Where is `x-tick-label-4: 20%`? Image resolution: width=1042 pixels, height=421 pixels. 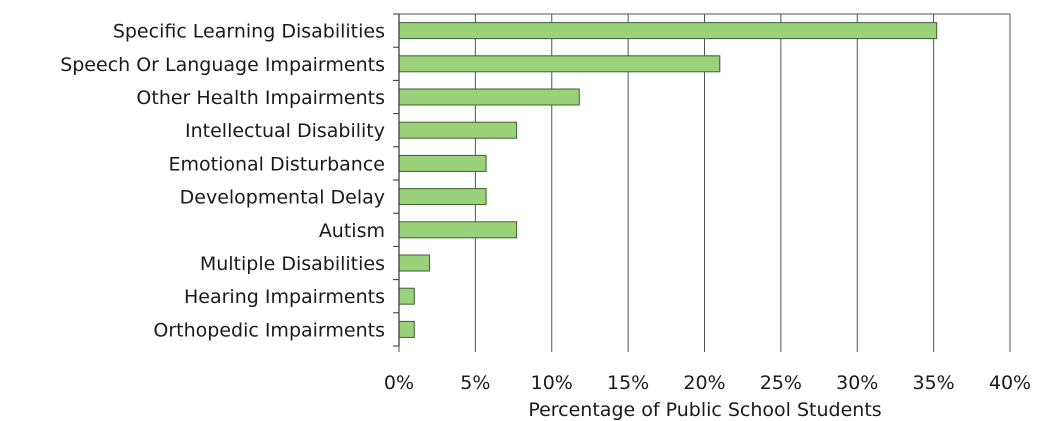 x-tick-label-4: 20% is located at coordinates (704, 383).